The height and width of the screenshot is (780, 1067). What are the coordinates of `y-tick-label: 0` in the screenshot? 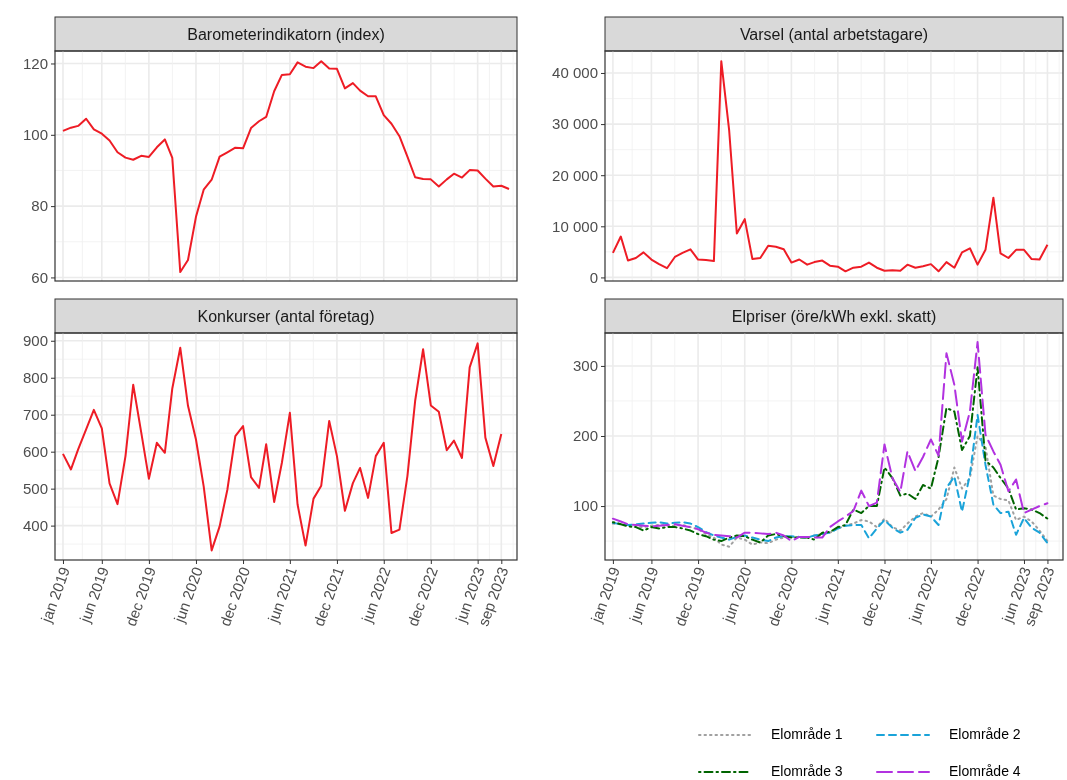 It's located at (593, 277).